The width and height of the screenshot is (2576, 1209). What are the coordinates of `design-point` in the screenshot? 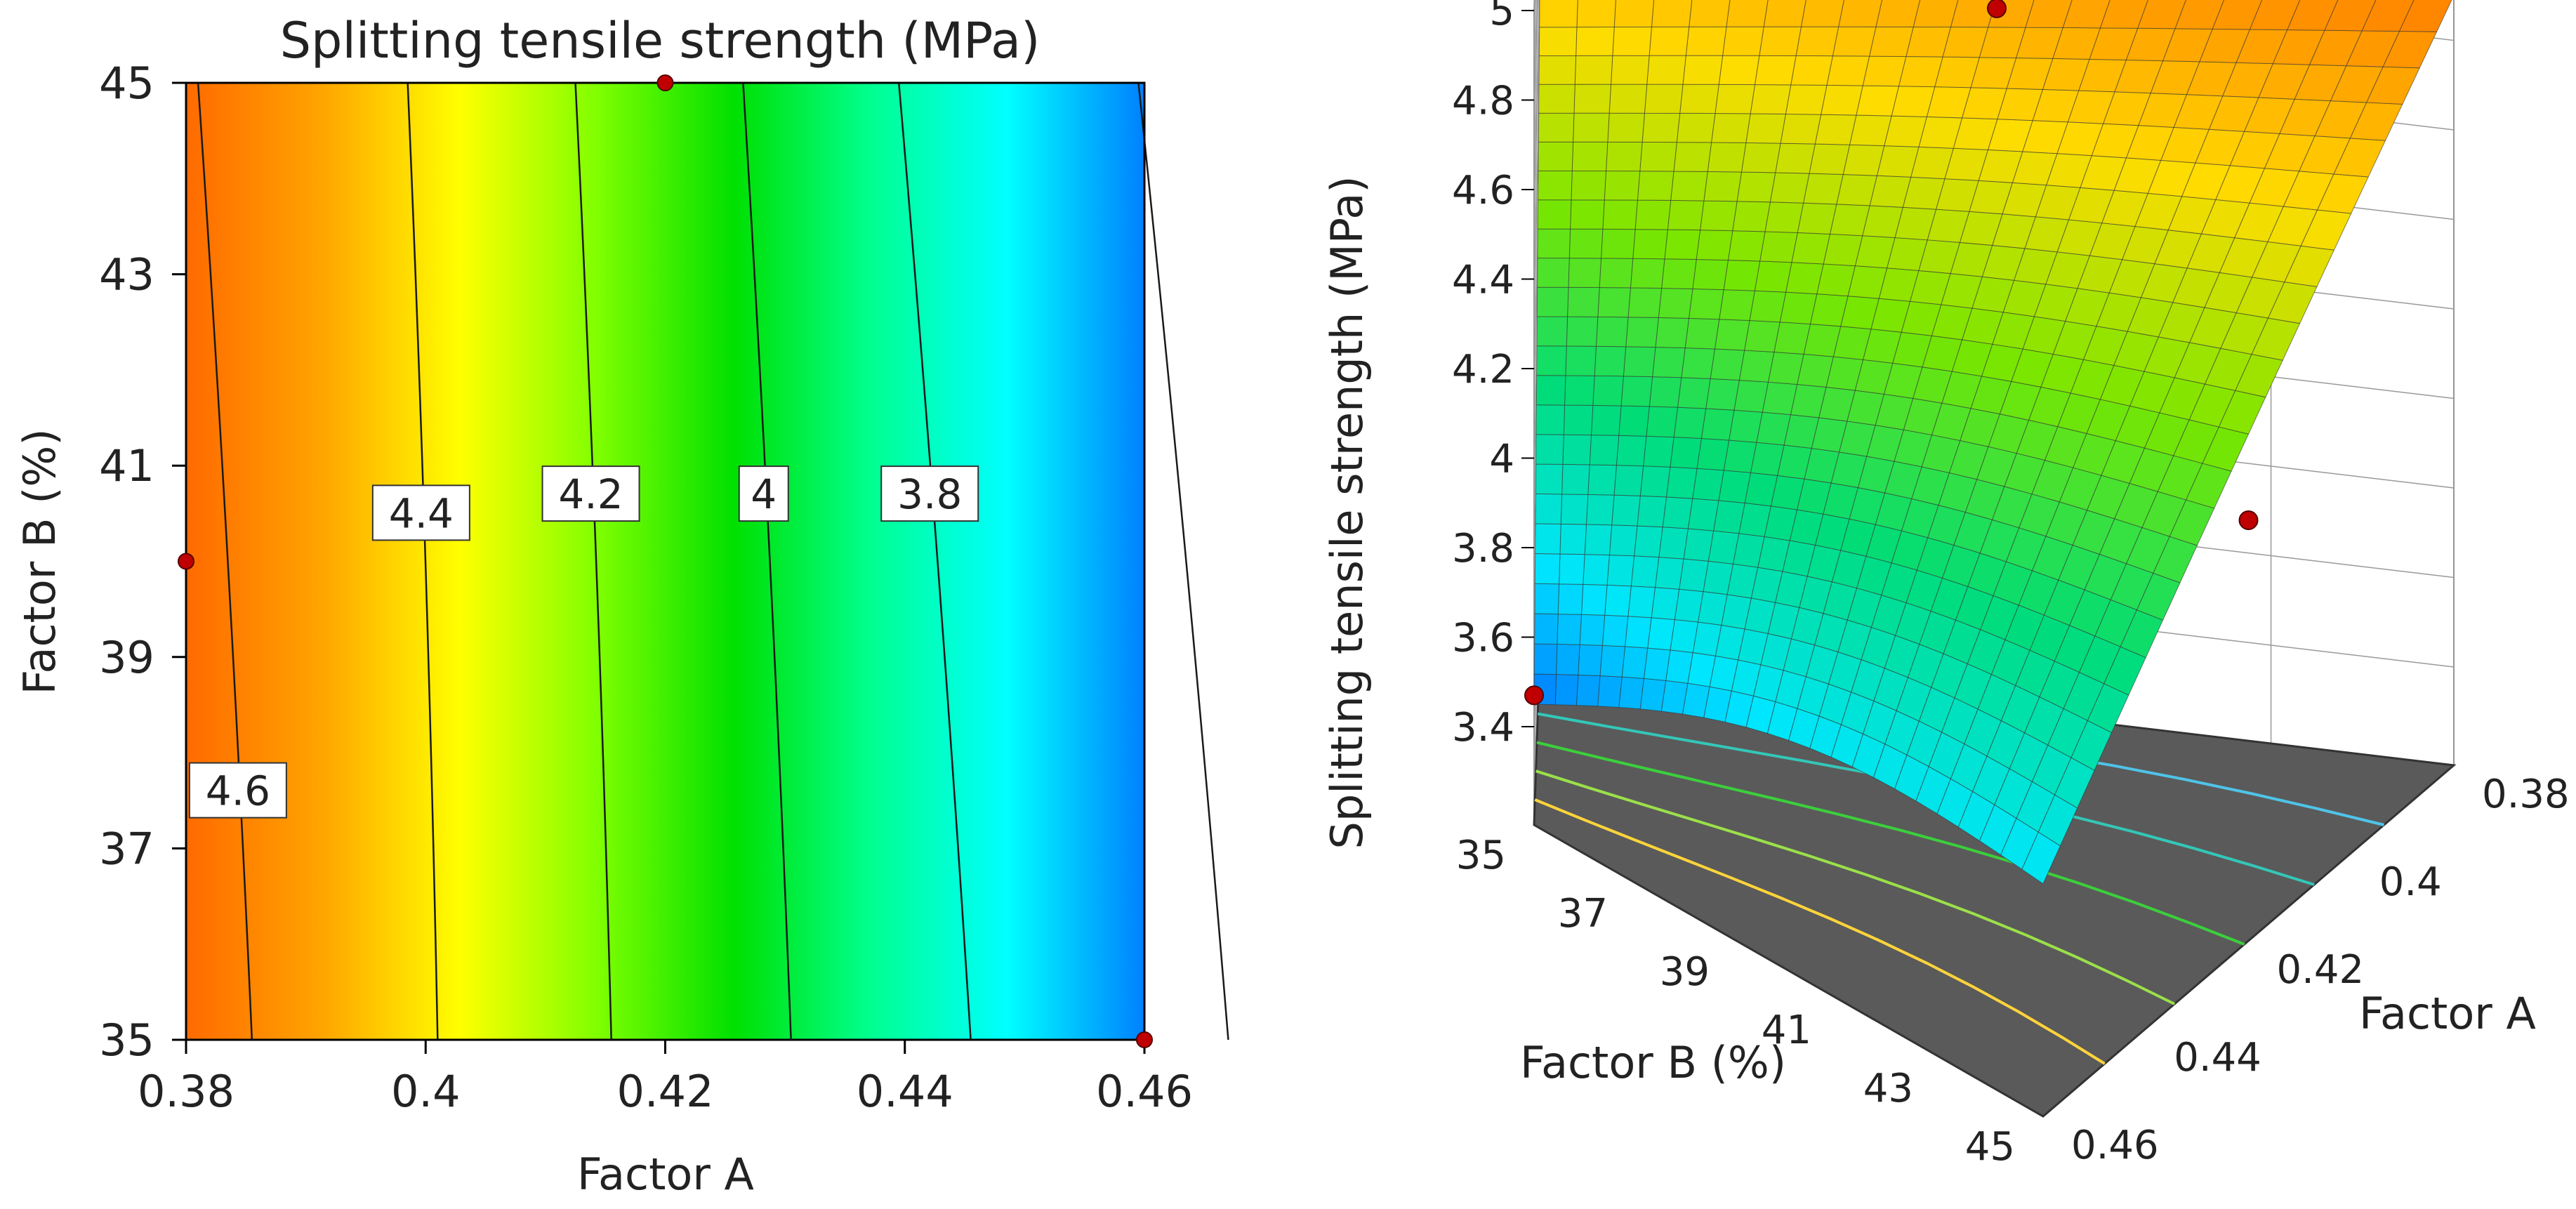 It's located at (186, 561).